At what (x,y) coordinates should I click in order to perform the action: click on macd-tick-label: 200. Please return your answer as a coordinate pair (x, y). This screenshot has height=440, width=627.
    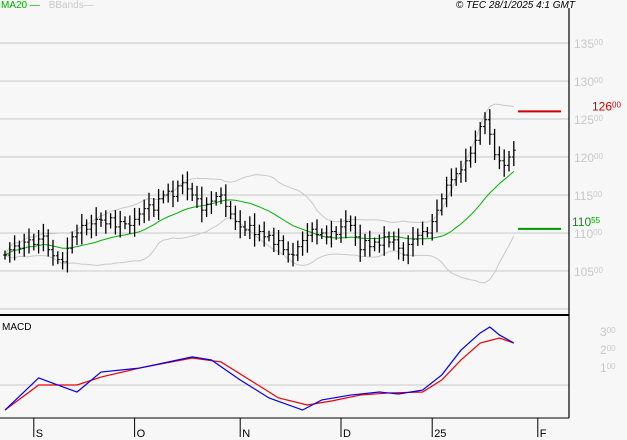
    Looking at the image, I should click on (608, 350).